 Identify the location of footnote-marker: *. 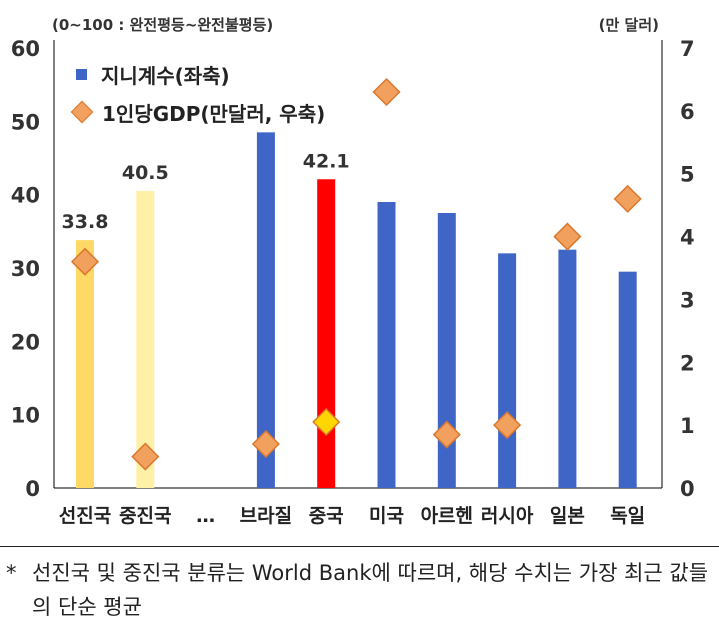
(11, 573).